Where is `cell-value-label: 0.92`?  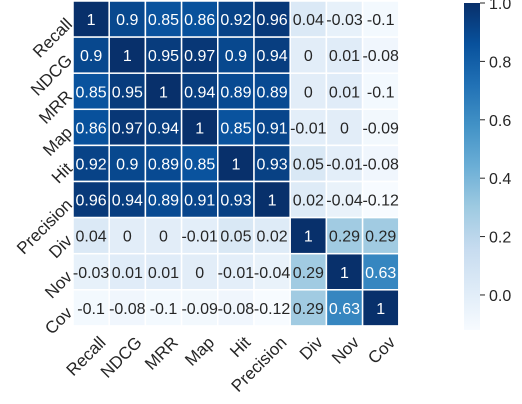
cell-value-label: 0.92 is located at coordinates (91, 164).